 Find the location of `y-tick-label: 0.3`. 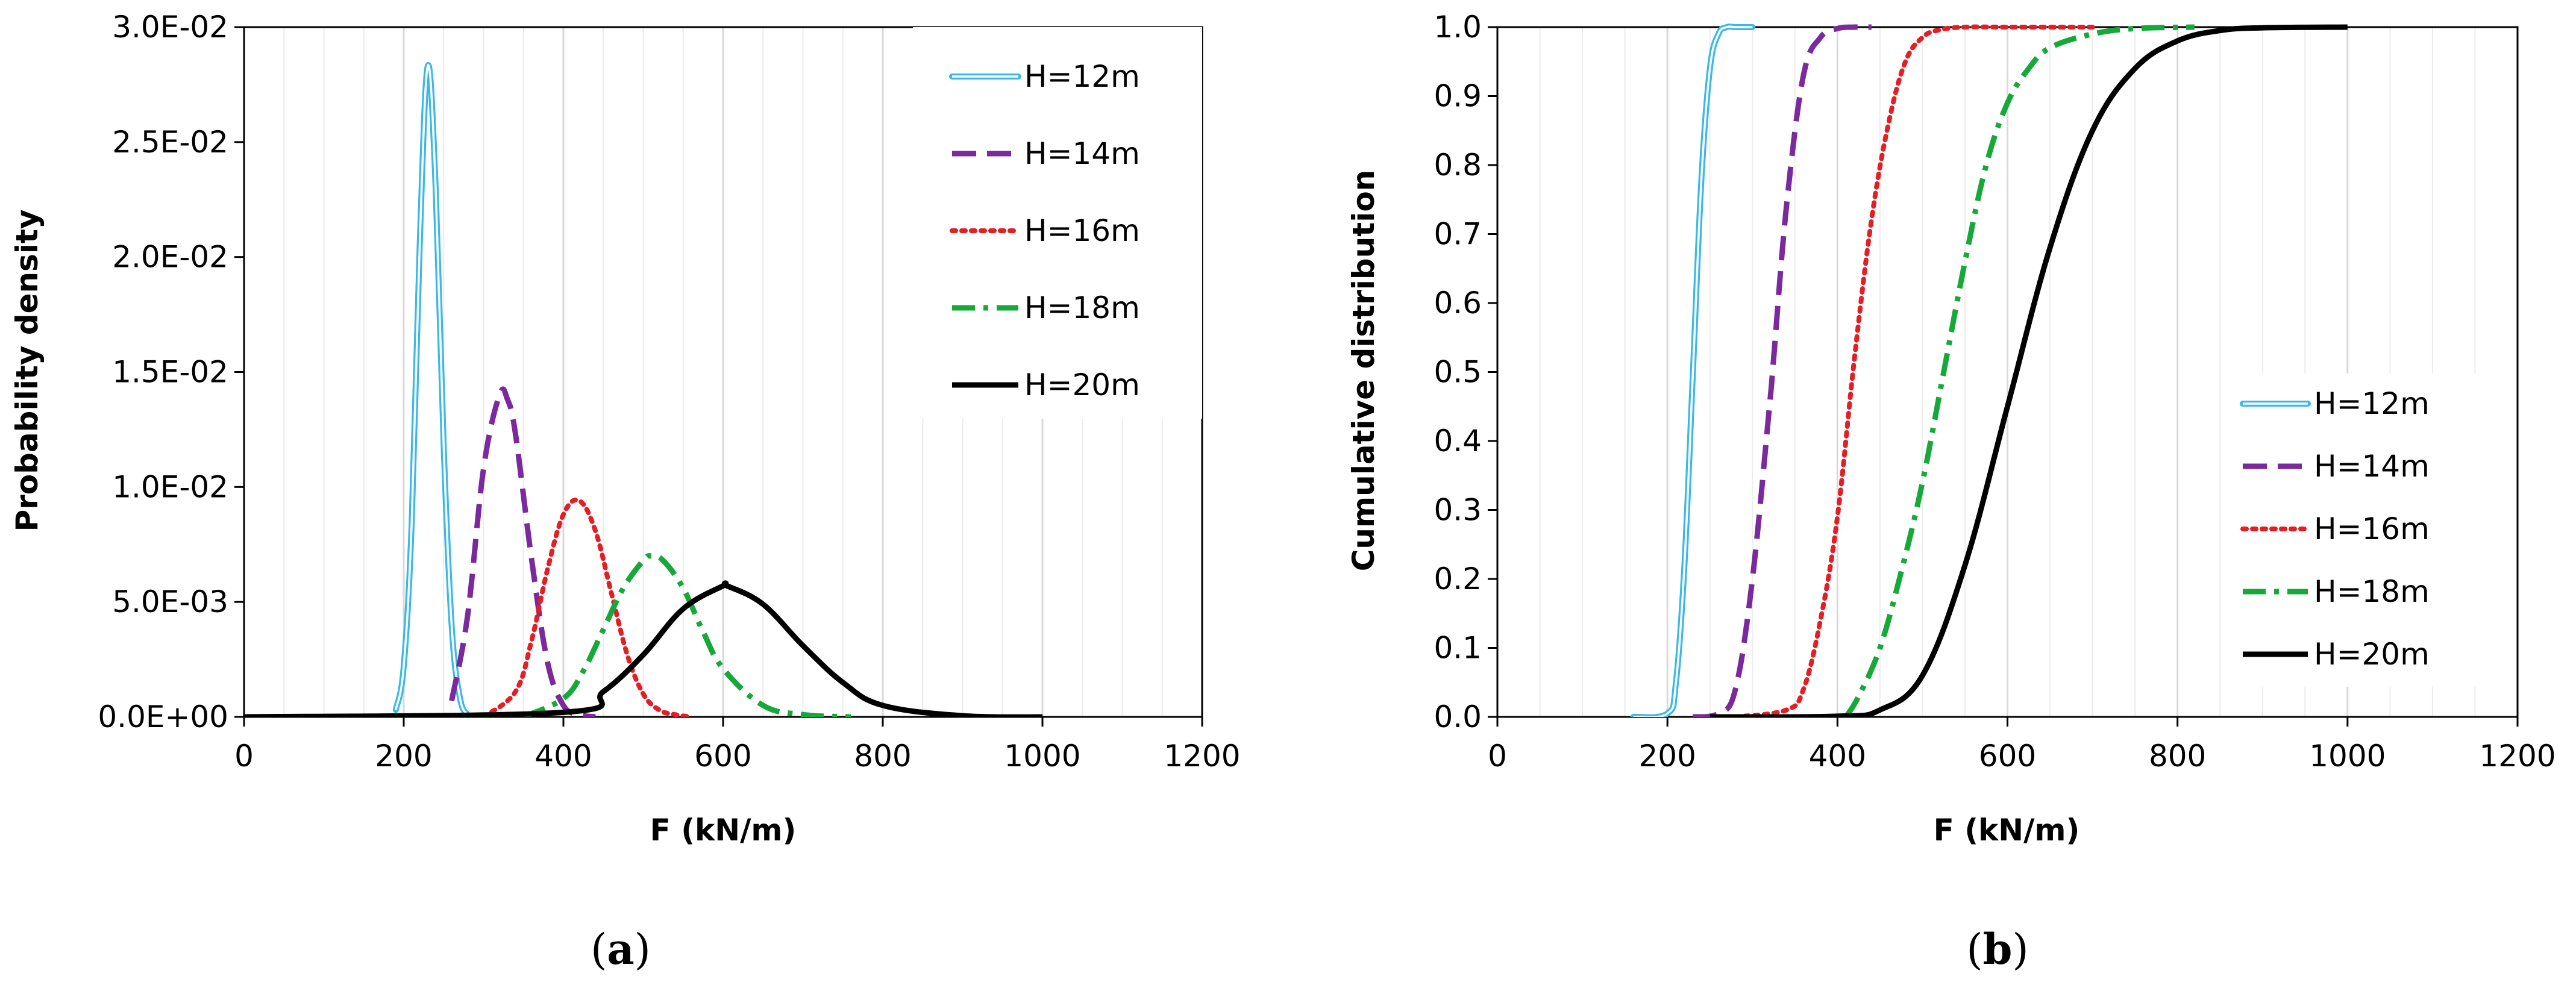

y-tick-label: 0.3 is located at coordinates (1458, 510).